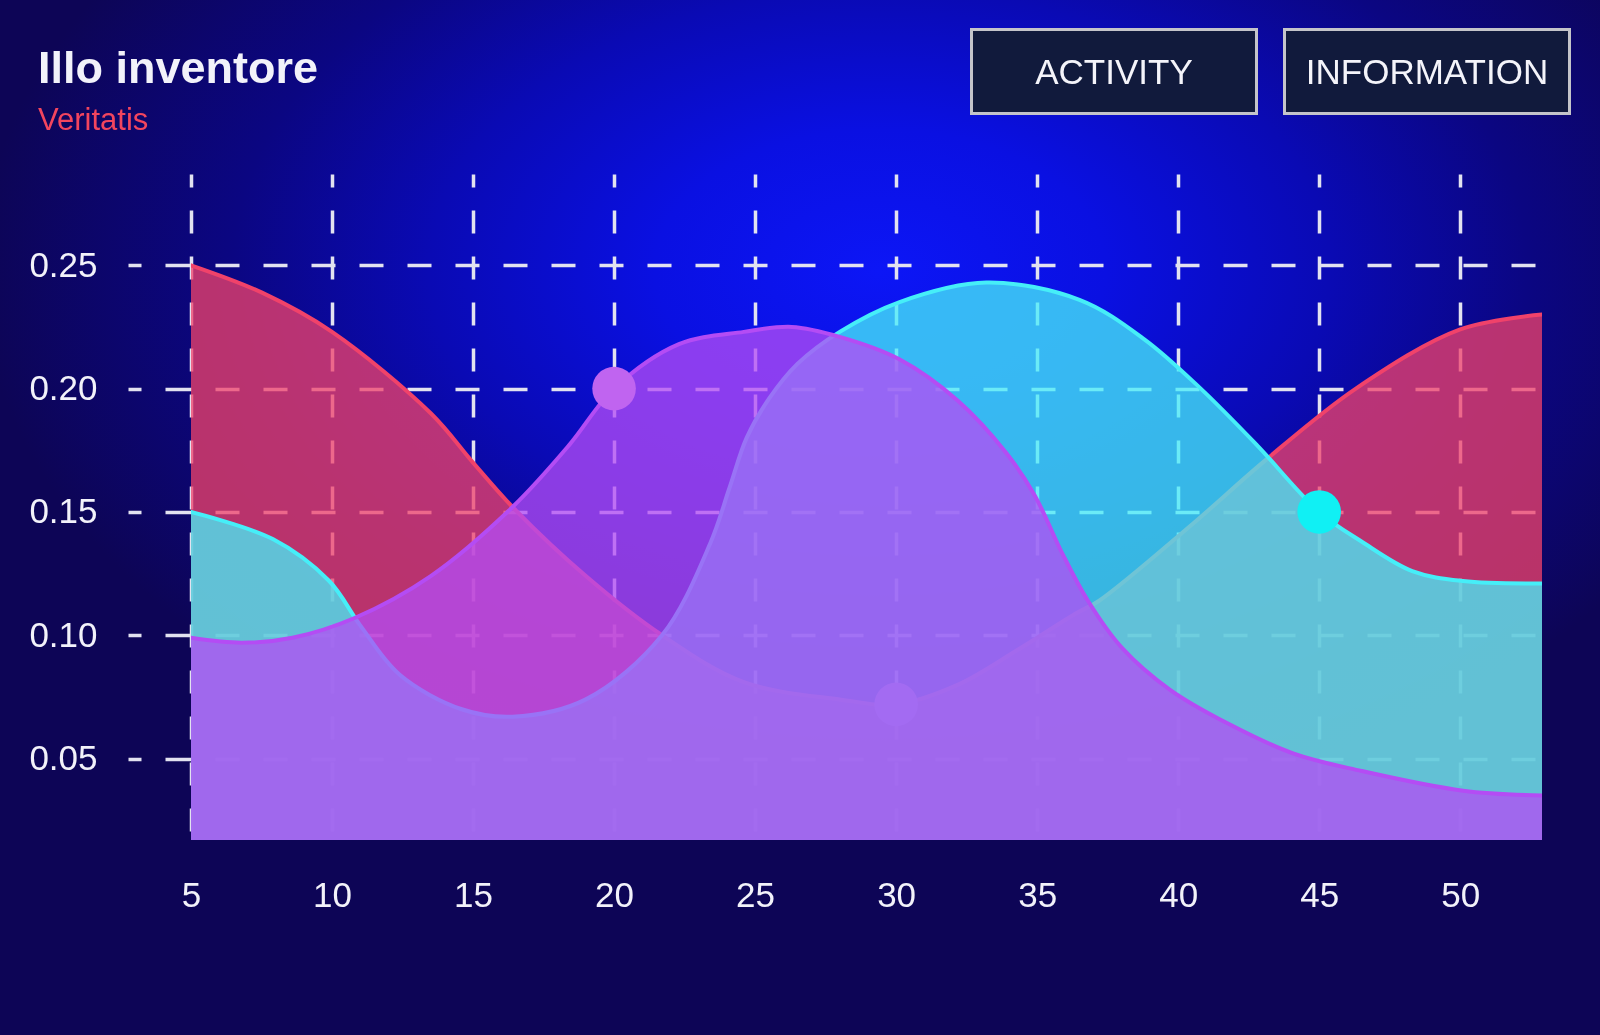 The height and width of the screenshot is (1035, 1600). Describe the element at coordinates (615, 894) in the screenshot. I see `x-tick-label: 20` at that location.